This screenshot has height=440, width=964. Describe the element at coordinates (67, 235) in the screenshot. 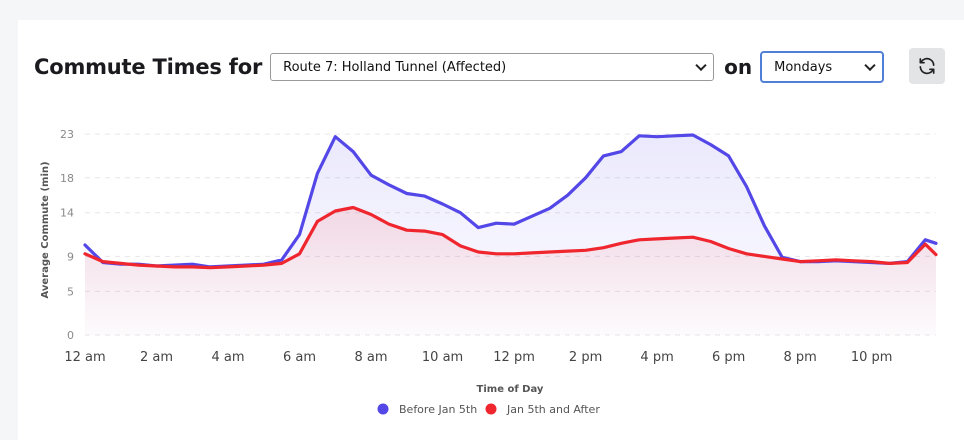

I see `y-axis: 0 5 9 14 18 23` at that location.